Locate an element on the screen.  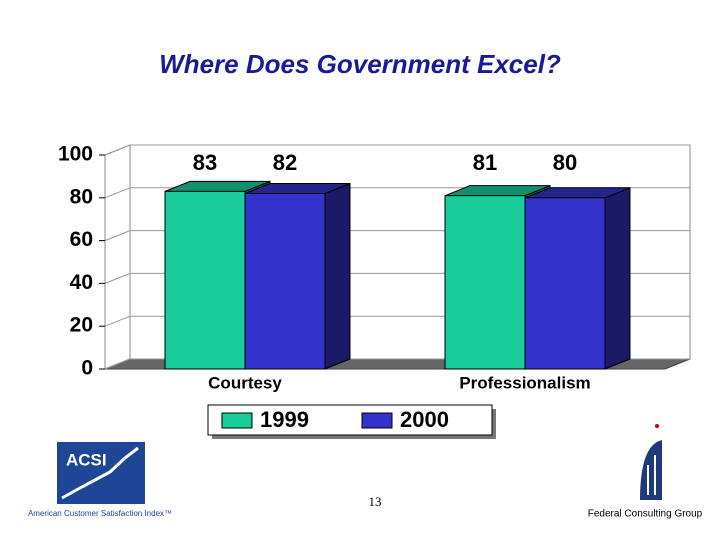
logo-graphic is located at coordinates (100, 473).